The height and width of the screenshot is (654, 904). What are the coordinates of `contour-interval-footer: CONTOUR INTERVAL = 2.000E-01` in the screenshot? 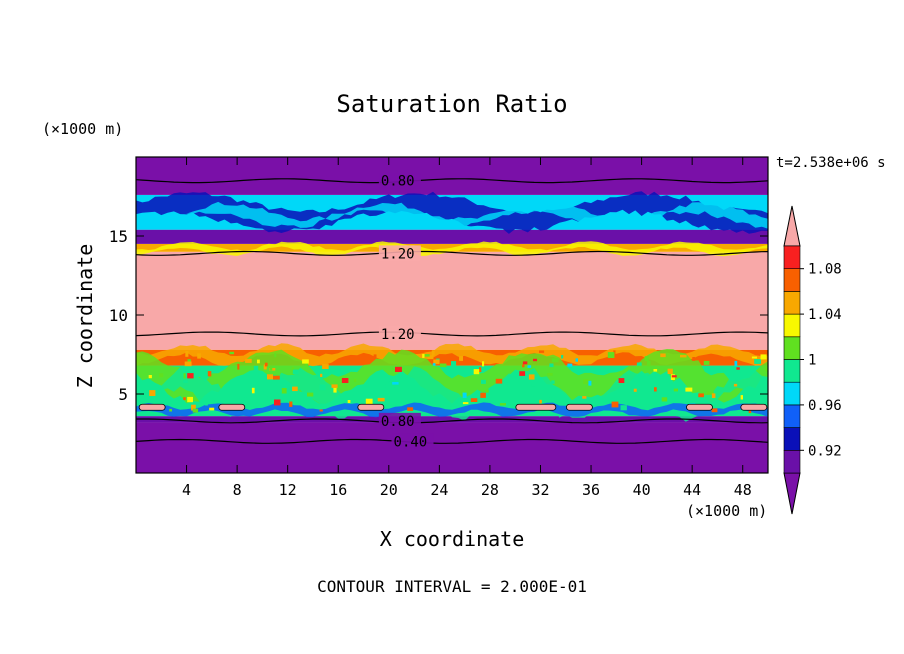 It's located at (452, 586).